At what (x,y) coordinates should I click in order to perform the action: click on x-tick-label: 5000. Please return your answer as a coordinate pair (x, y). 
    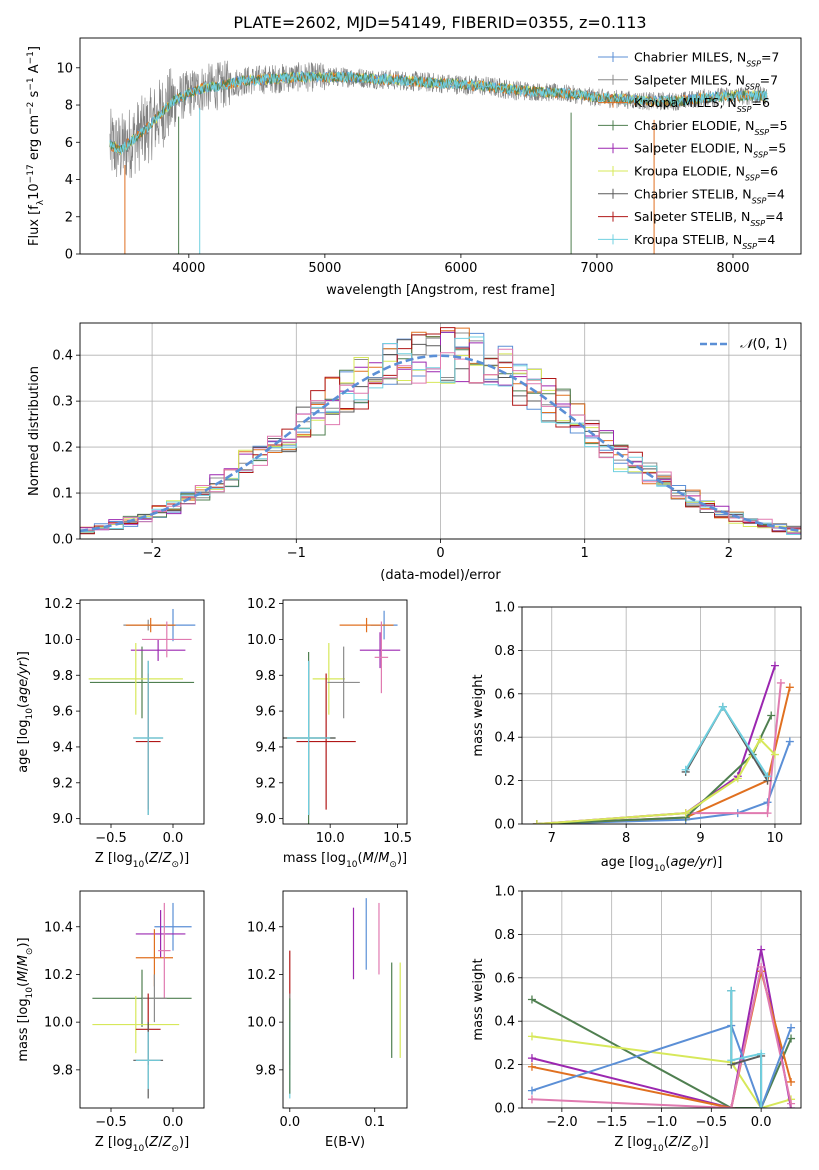
    Looking at the image, I should click on (324, 268).